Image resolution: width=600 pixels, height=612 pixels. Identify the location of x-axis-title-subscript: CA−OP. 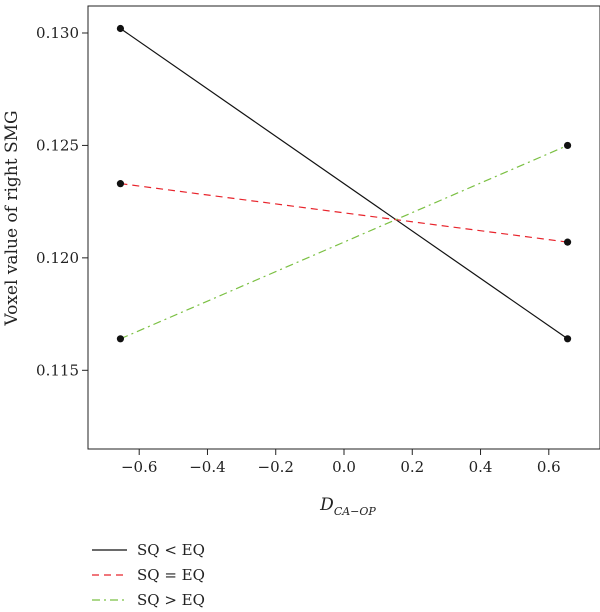
(355, 511).